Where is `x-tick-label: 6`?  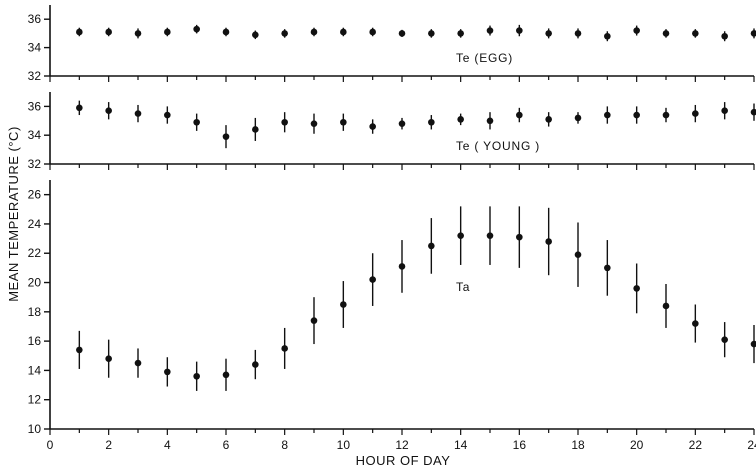
x-tick-label: 6 is located at coordinates (226, 445).